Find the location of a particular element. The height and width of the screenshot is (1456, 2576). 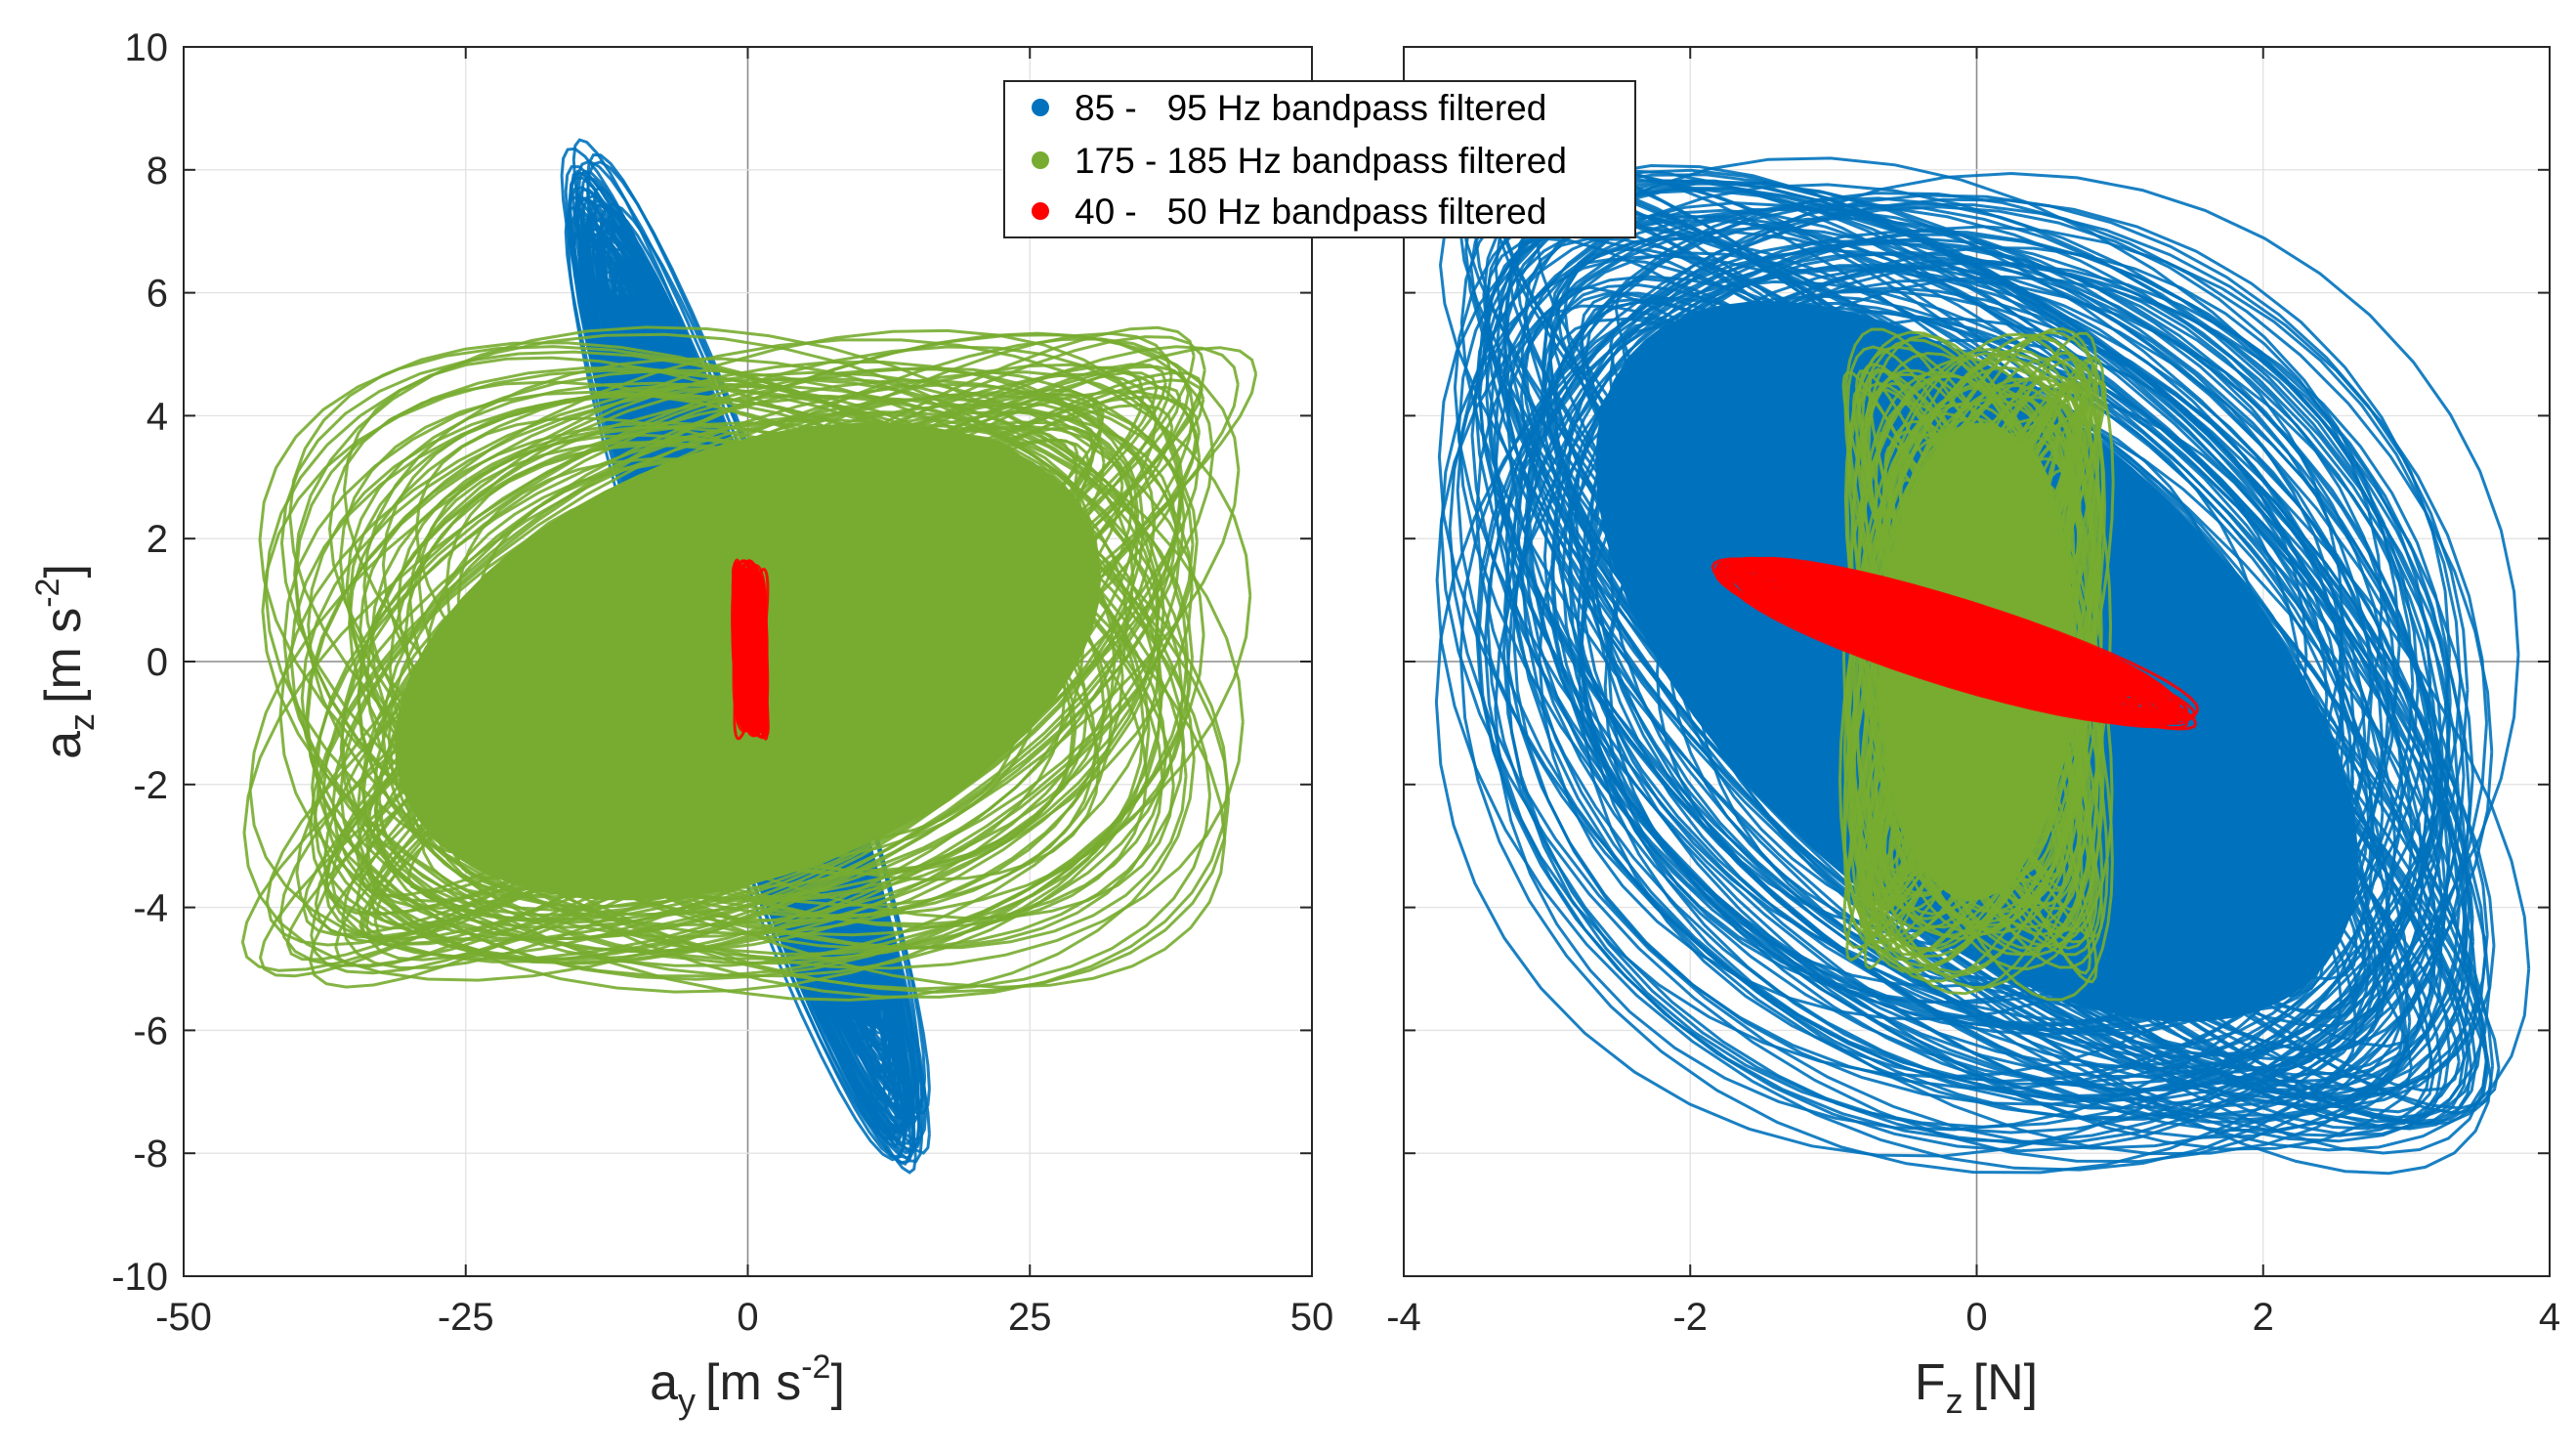

legend-label-175-185: 175 - 185 Hz bandpass filtered is located at coordinates (1321, 161).